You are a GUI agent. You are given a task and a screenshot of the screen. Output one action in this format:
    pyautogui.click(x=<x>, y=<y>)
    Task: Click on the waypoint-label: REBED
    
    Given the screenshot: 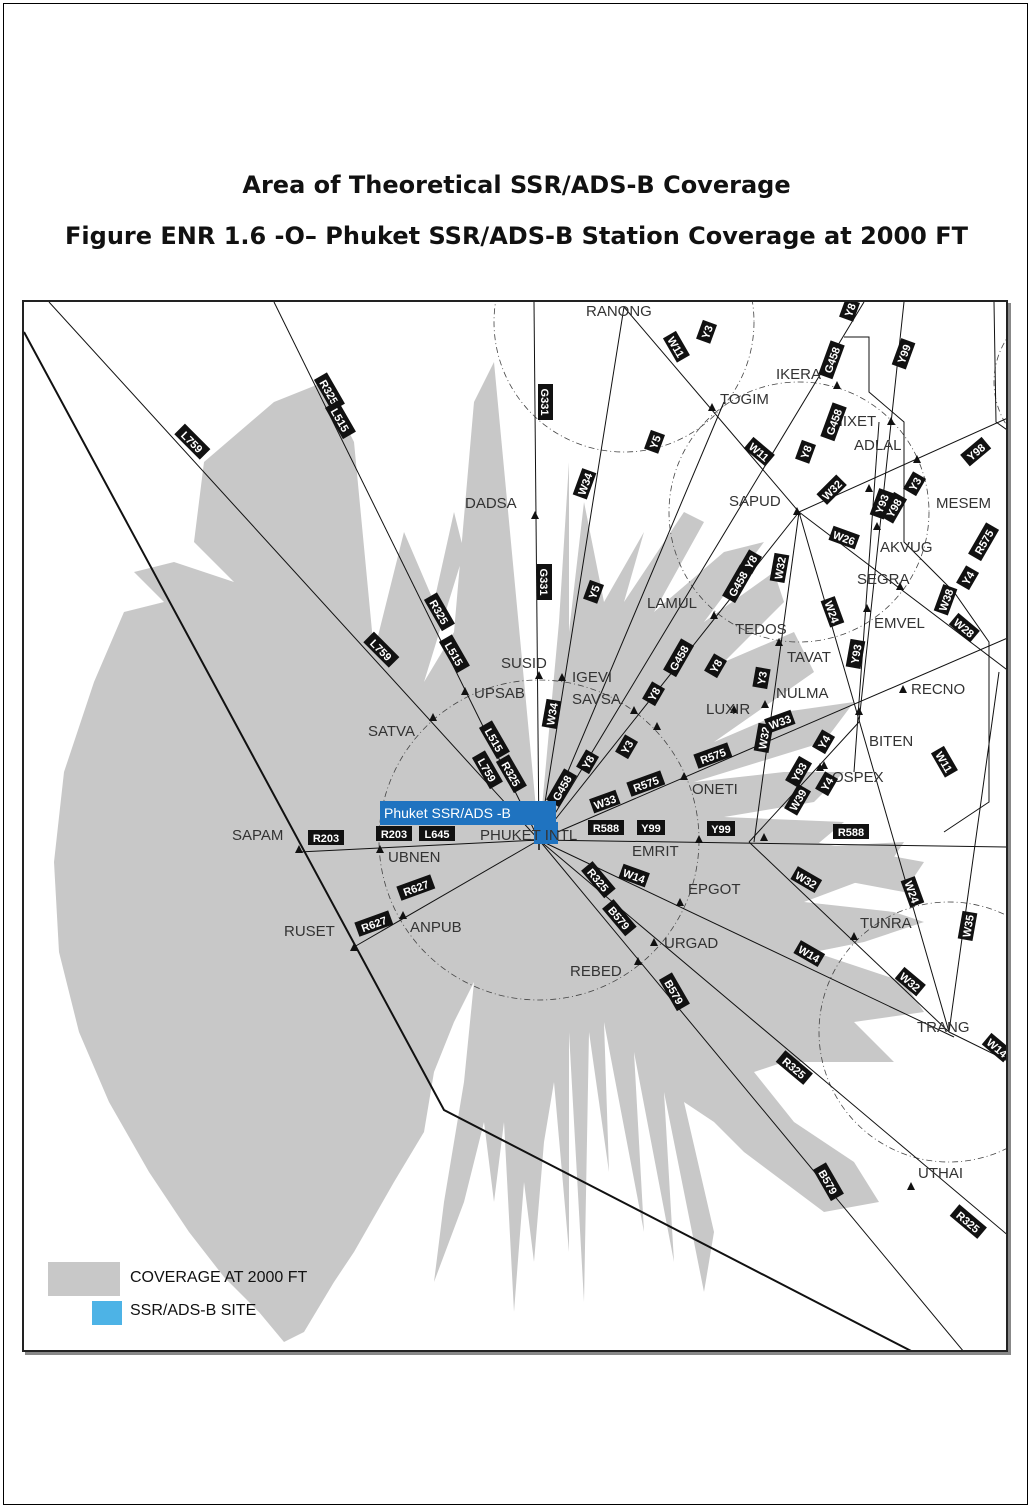 What is the action you would take?
    pyautogui.click(x=596, y=971)
    